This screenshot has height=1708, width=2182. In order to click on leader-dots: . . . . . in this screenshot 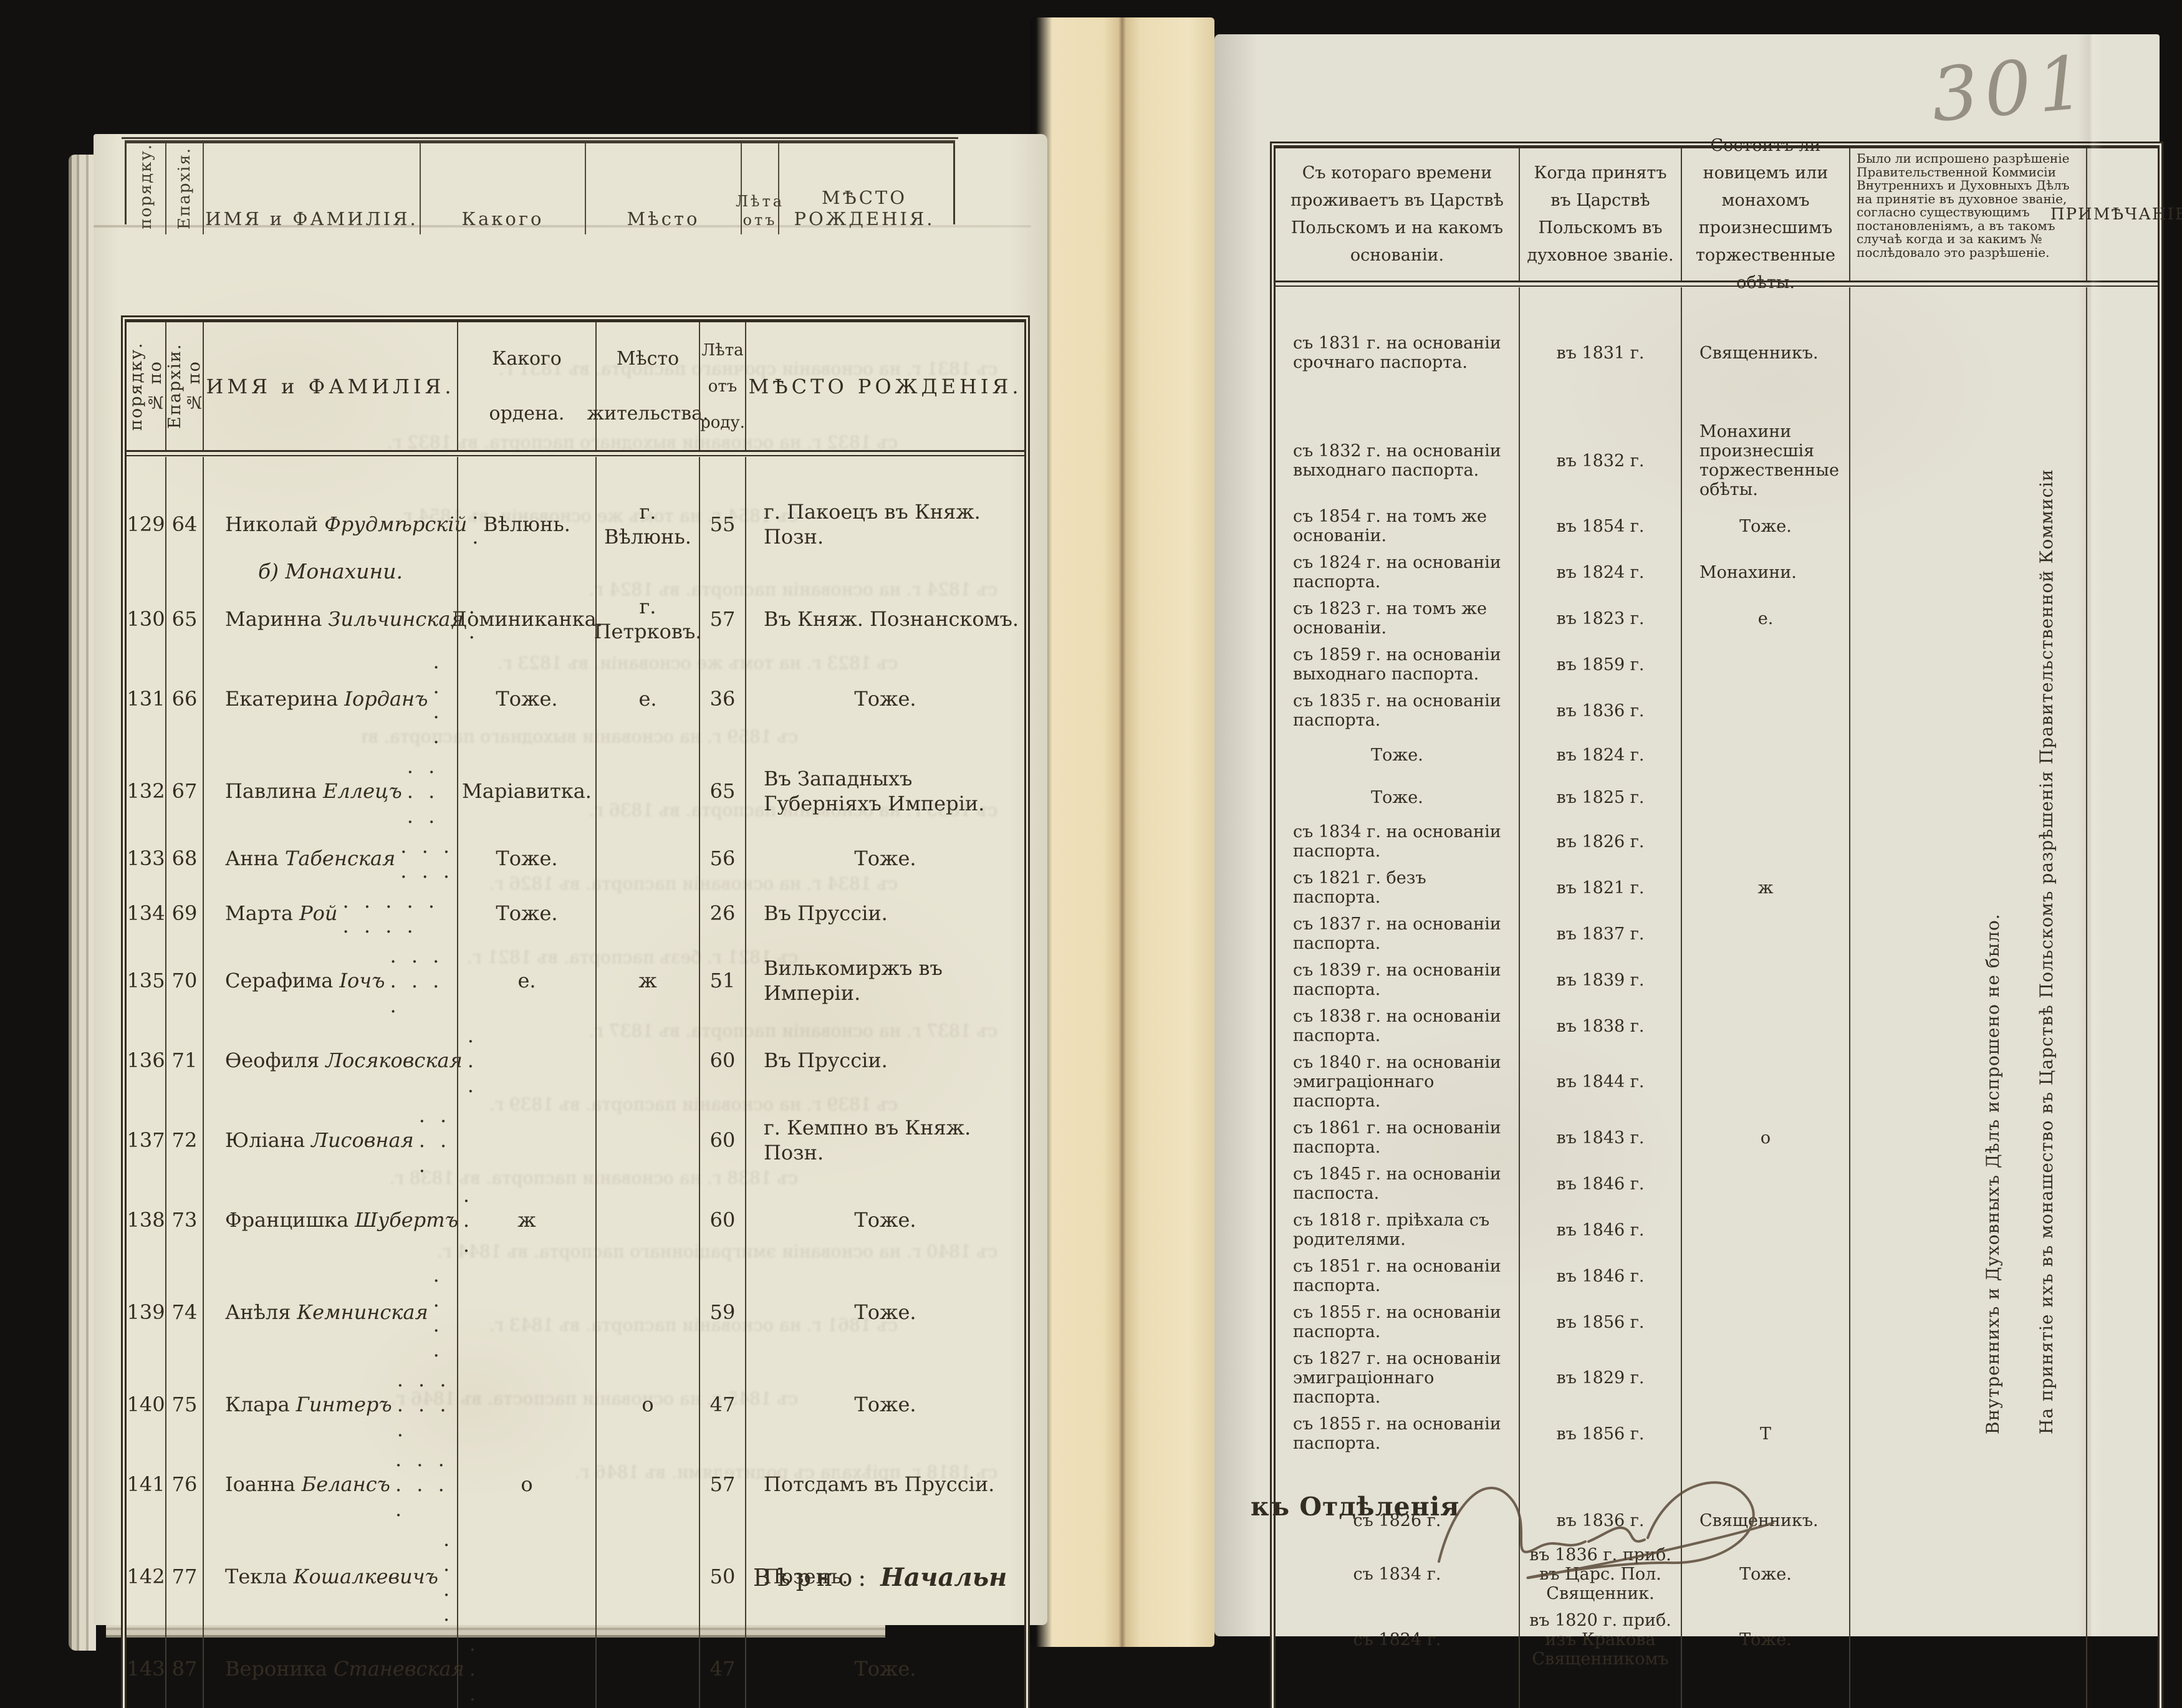, I will do `click(434, 1140)`.